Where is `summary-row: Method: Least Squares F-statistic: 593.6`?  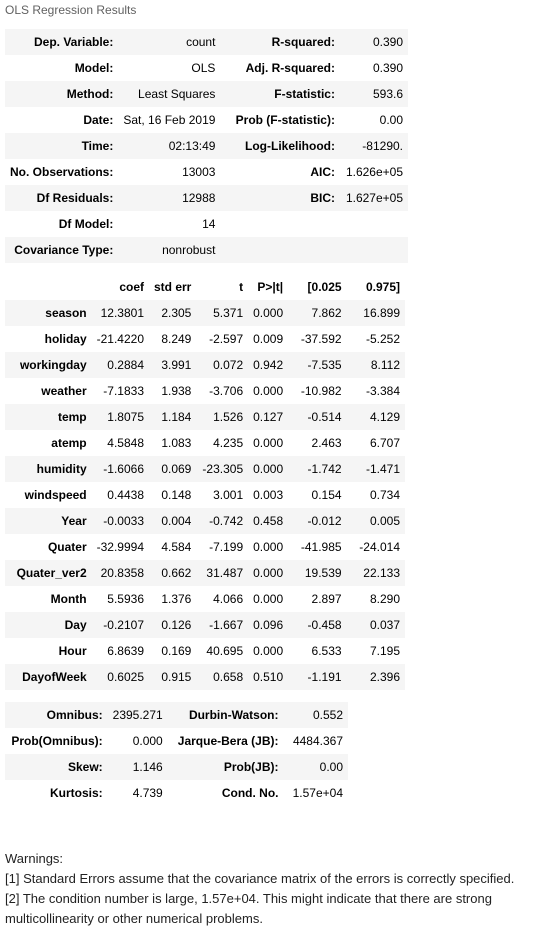 summary-row: Method: Least Squares F-statistic: 593.6 is located at coordinates (206, 94).